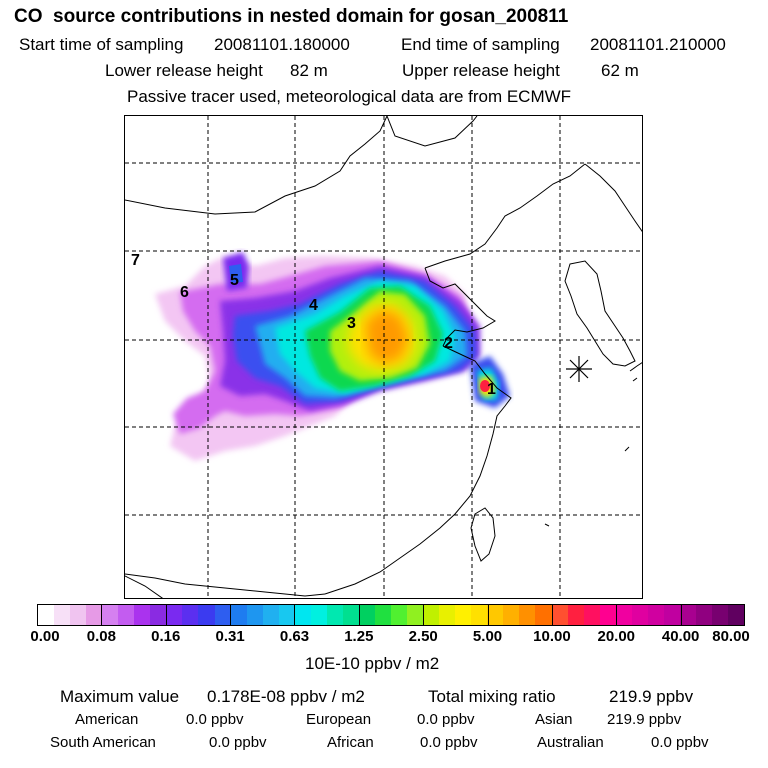 The height and width of the screenshot is (768, 768). I want to click on korea-peninsula, so click(600, 313).